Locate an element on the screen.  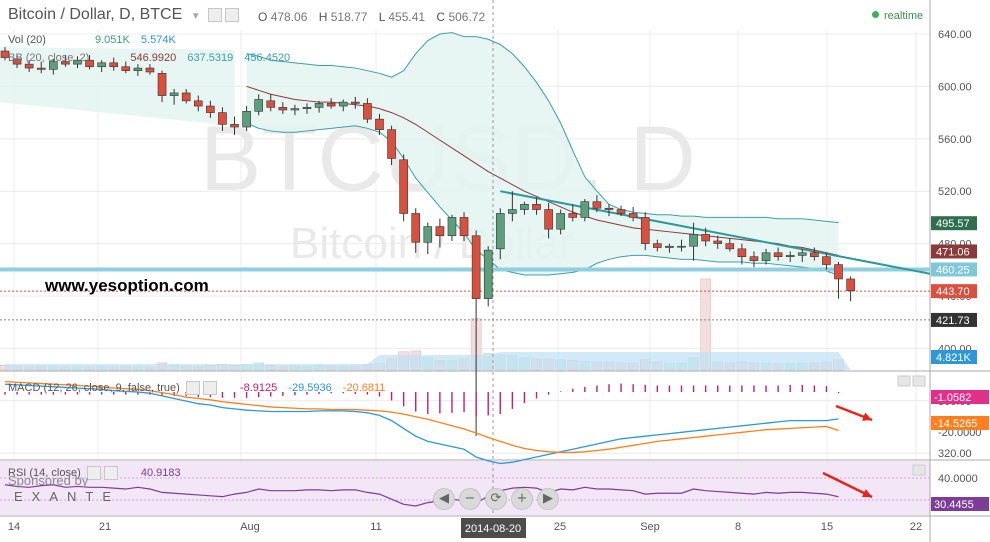
rsi-badge-label: 30.4455 is located at coordinates (954, 505).